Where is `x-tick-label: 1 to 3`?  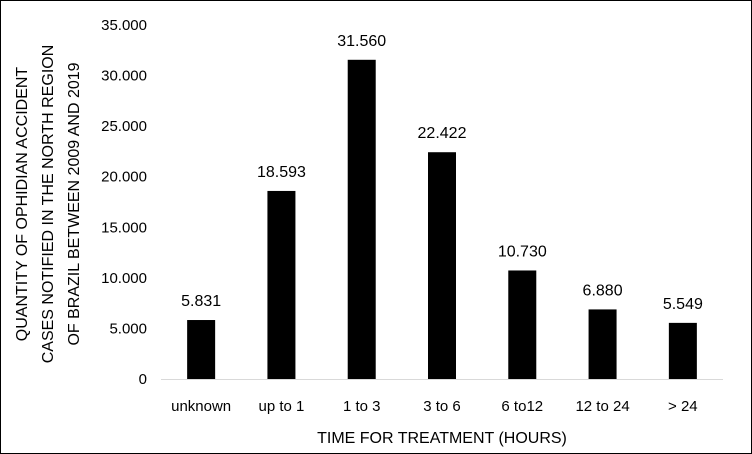
x-tick-label: 1 to 3 is located at coordinates (362, 406).